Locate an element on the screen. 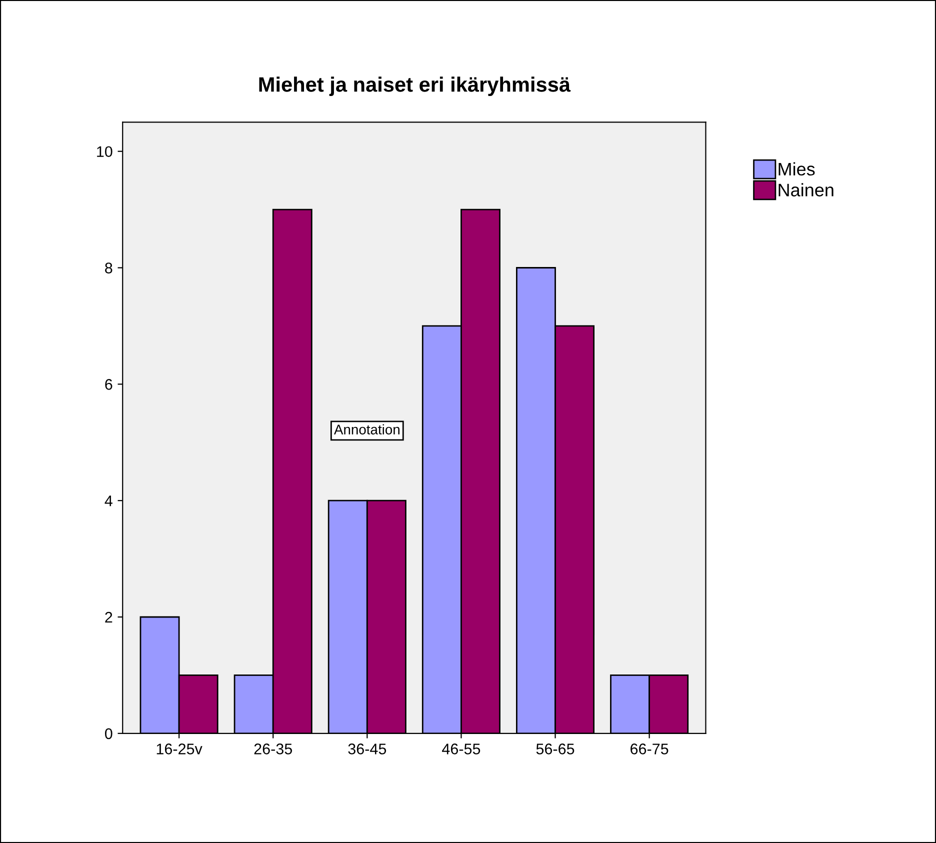  x-tick-label: 56-65 is located at coordinates (555, 749).